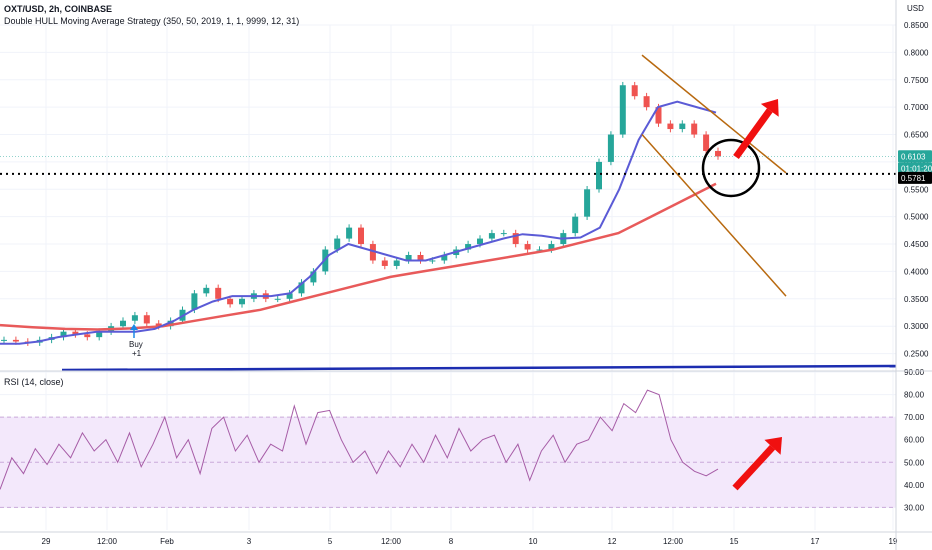 The image size is (932, 550). I want to click on rsi-tick-label: 30.00, so click(914, 507).